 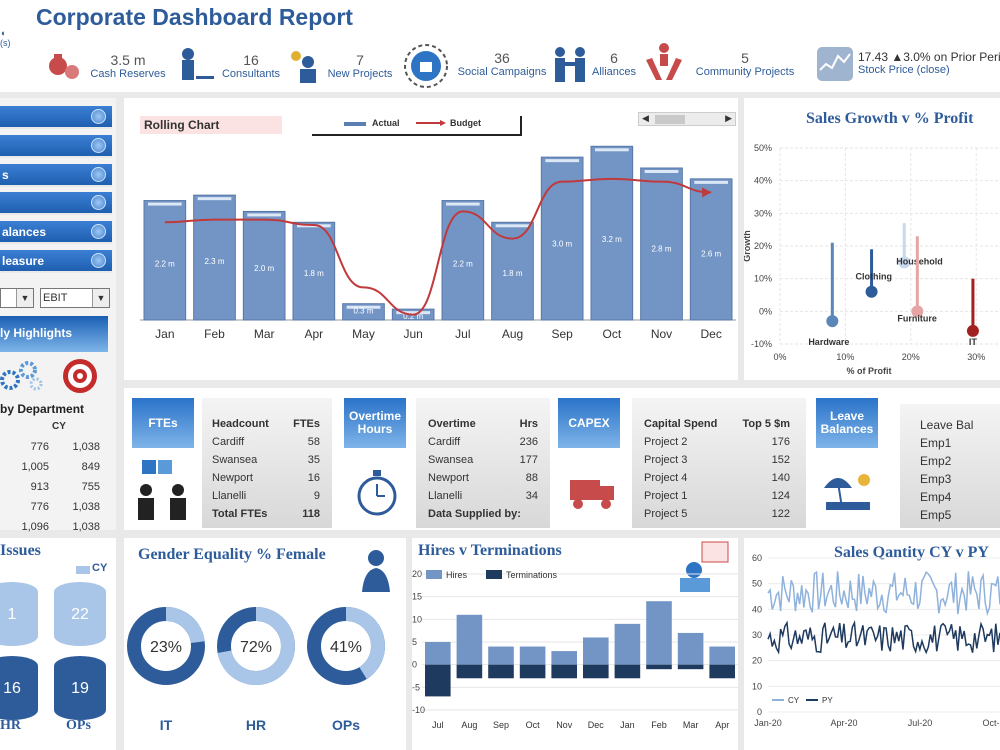 What do you see at coordinates (311, 514) in the screenshot?
I see `cell-value: 118` at bounding box center [311, 514].